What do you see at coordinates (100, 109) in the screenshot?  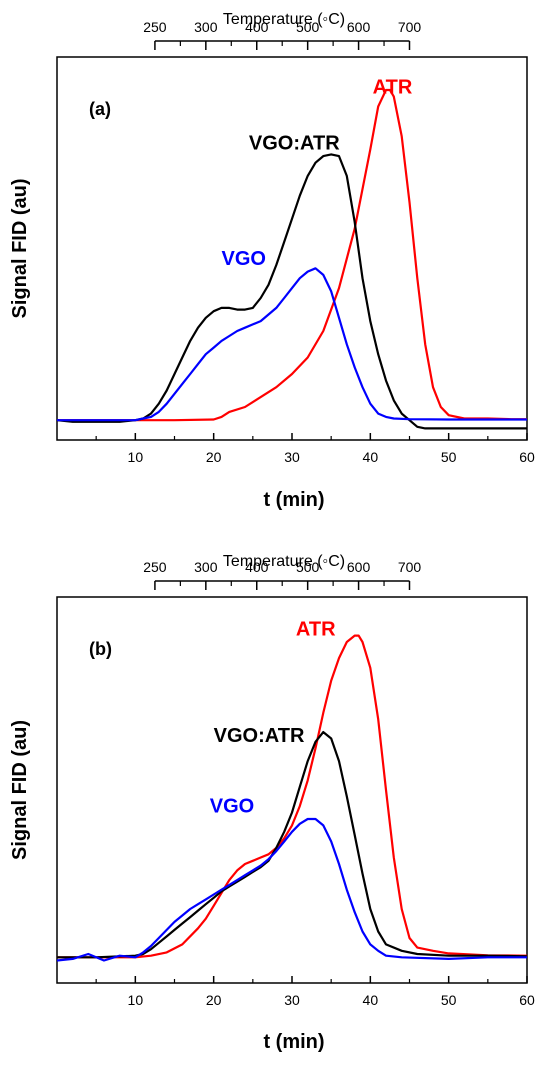 I see `panel-label: (a)` at bounding box center [100, 109].